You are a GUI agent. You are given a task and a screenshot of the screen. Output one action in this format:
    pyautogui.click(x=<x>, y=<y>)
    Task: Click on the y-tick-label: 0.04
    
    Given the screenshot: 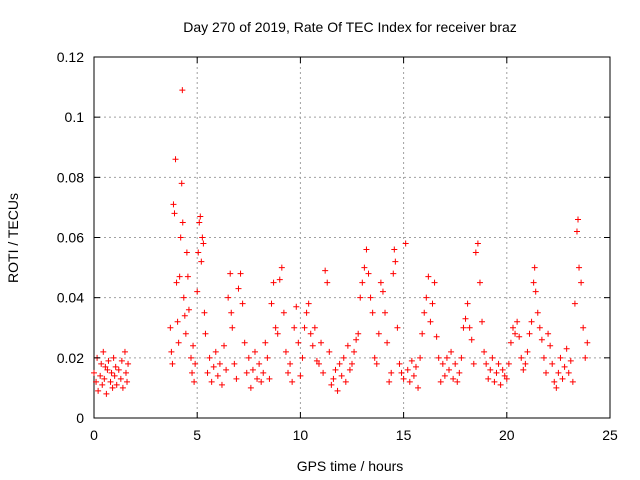 What is the action you would take?
    pyautogui.click(x=70, y=298)
    